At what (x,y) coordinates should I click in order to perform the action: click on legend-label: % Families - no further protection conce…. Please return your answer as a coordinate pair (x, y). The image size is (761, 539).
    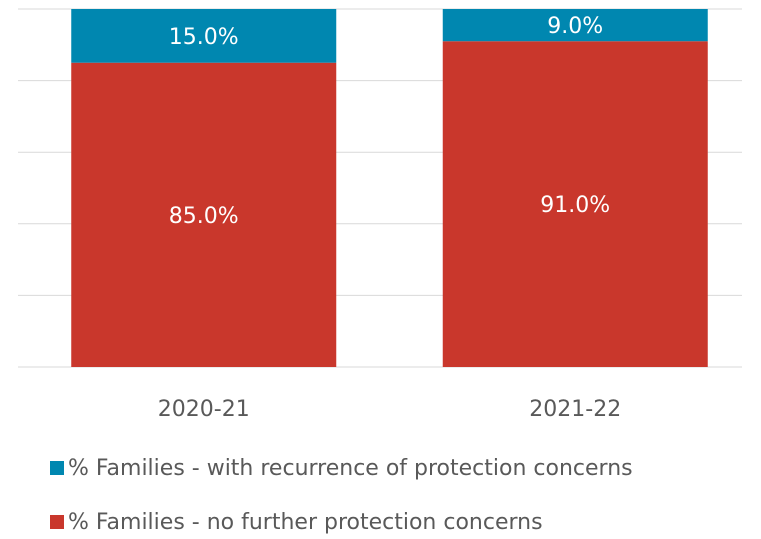
    Looking at the image, I should click on (305, 522).